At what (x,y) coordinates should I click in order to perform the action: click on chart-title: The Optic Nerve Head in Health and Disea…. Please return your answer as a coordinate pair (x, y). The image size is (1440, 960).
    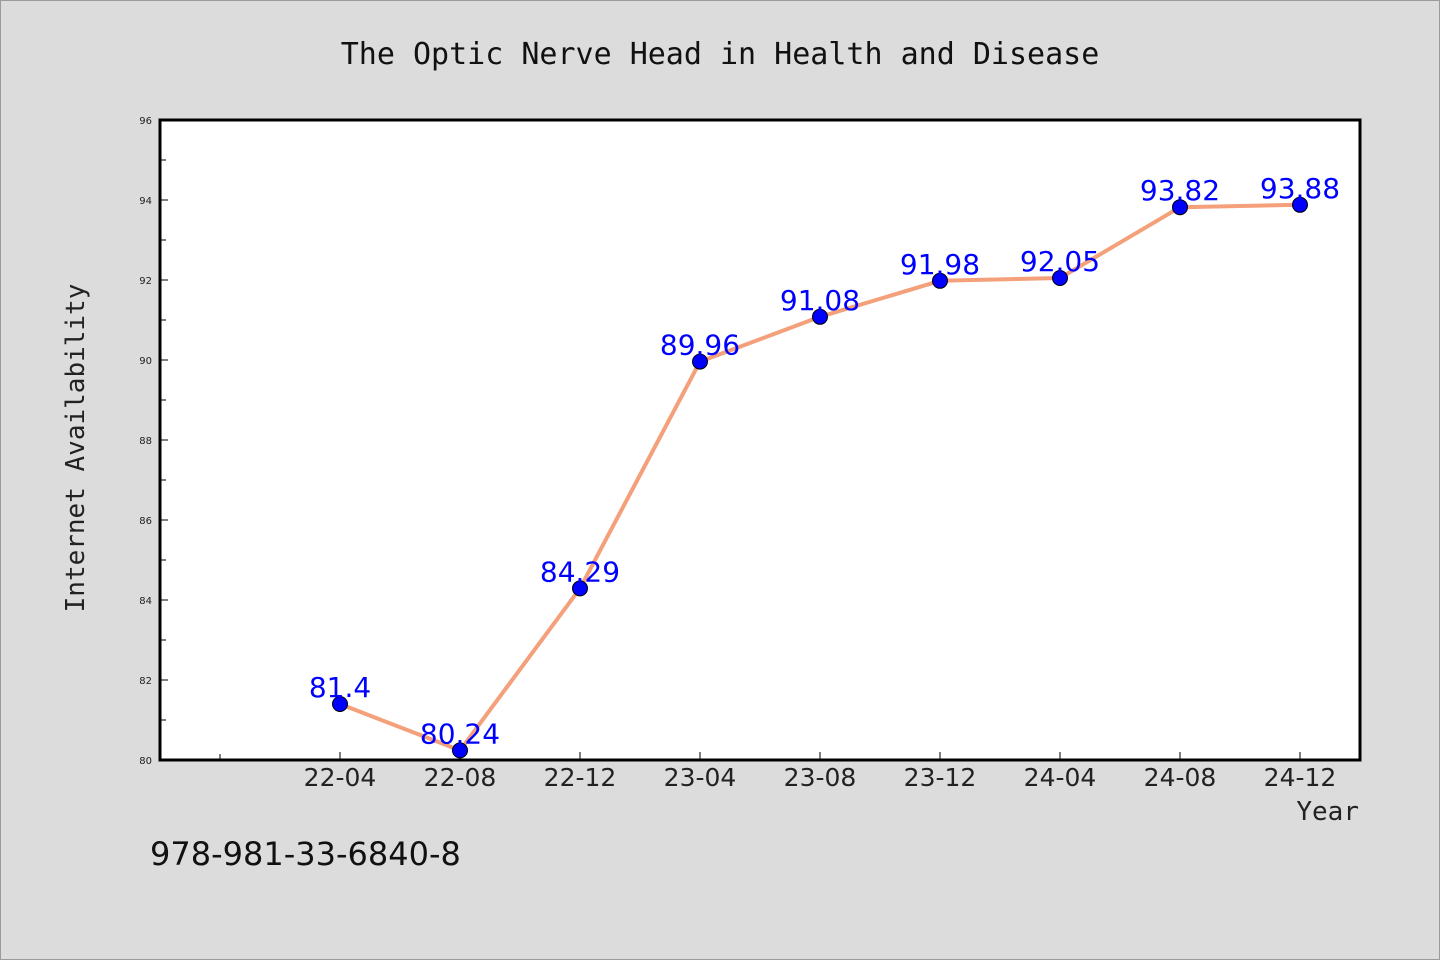
    Looking at the image, I should click on (720, 54).